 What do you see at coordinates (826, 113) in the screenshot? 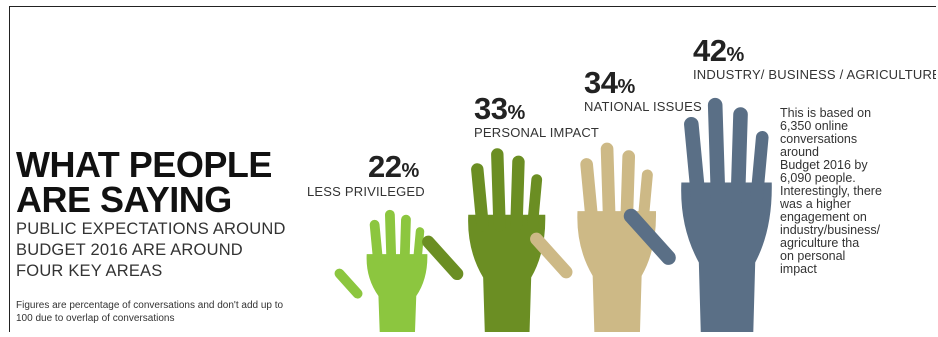
I see `note-line: This is based on` at bounding box center [826, 113].